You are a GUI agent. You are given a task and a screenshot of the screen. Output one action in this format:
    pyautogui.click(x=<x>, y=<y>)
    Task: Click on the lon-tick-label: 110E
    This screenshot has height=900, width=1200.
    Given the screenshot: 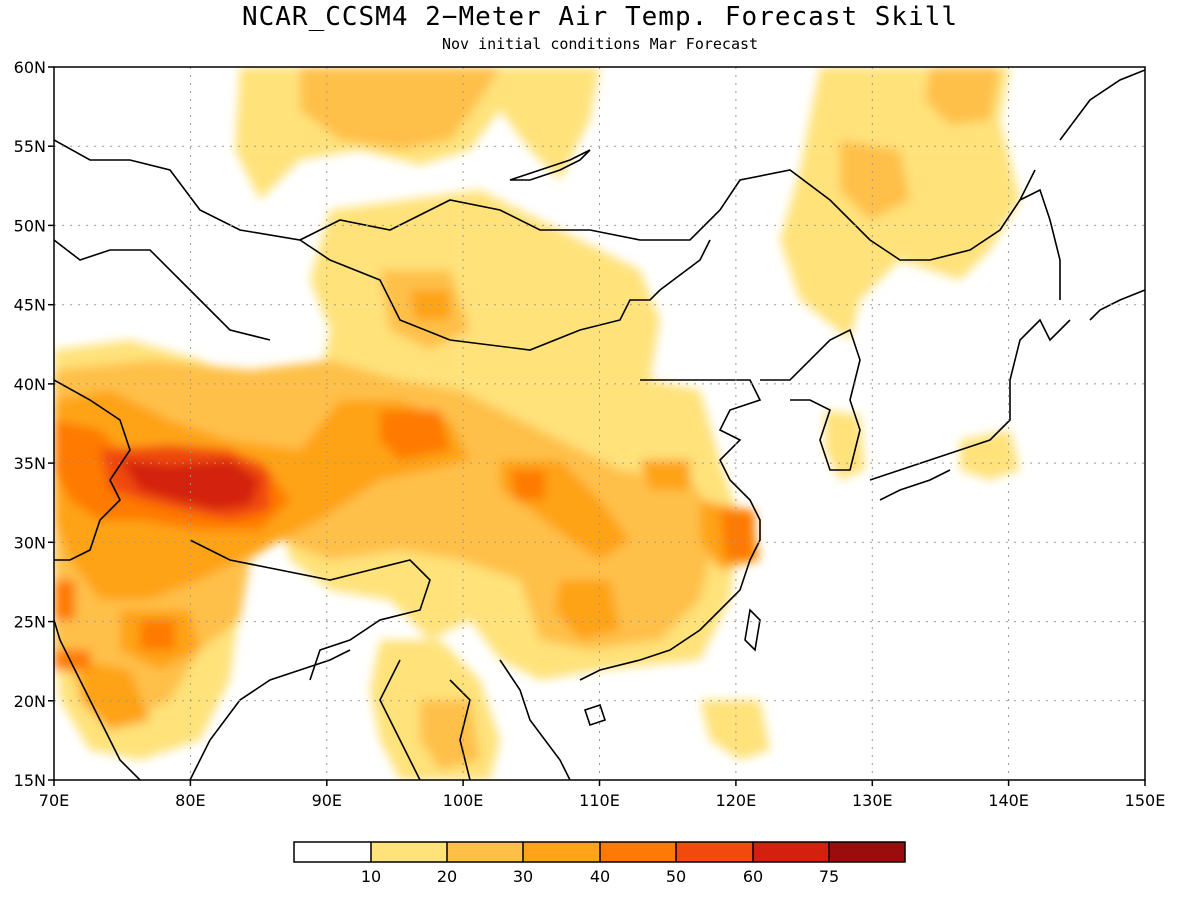 What is the action you would take?
    pyautogui.click(x=599, y=800)
    